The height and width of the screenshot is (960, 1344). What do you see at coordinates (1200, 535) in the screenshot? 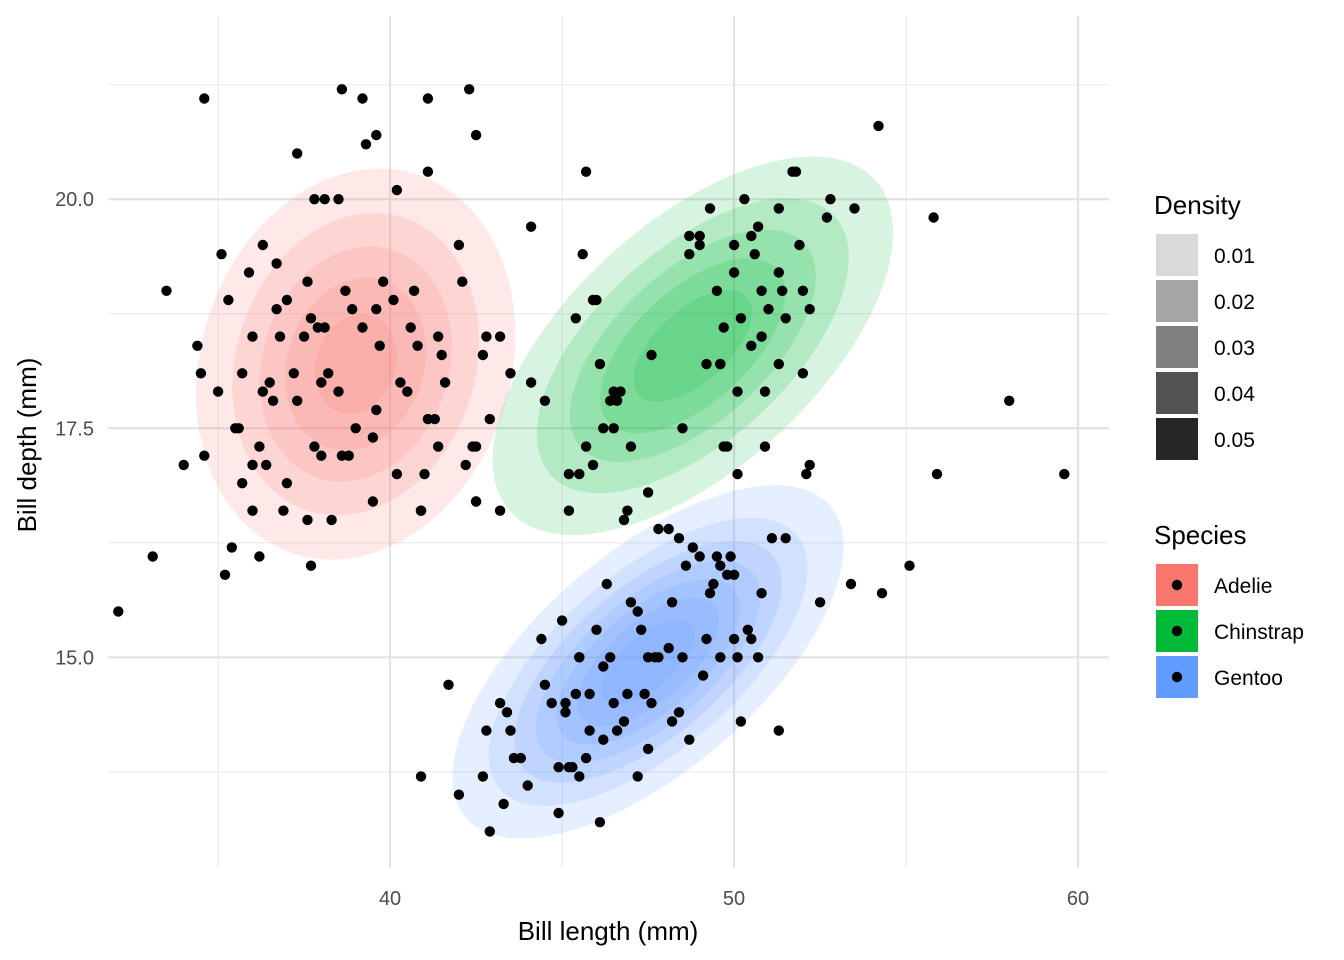
I see `species-legend-title: Species` at bounding box center [1200, 535].